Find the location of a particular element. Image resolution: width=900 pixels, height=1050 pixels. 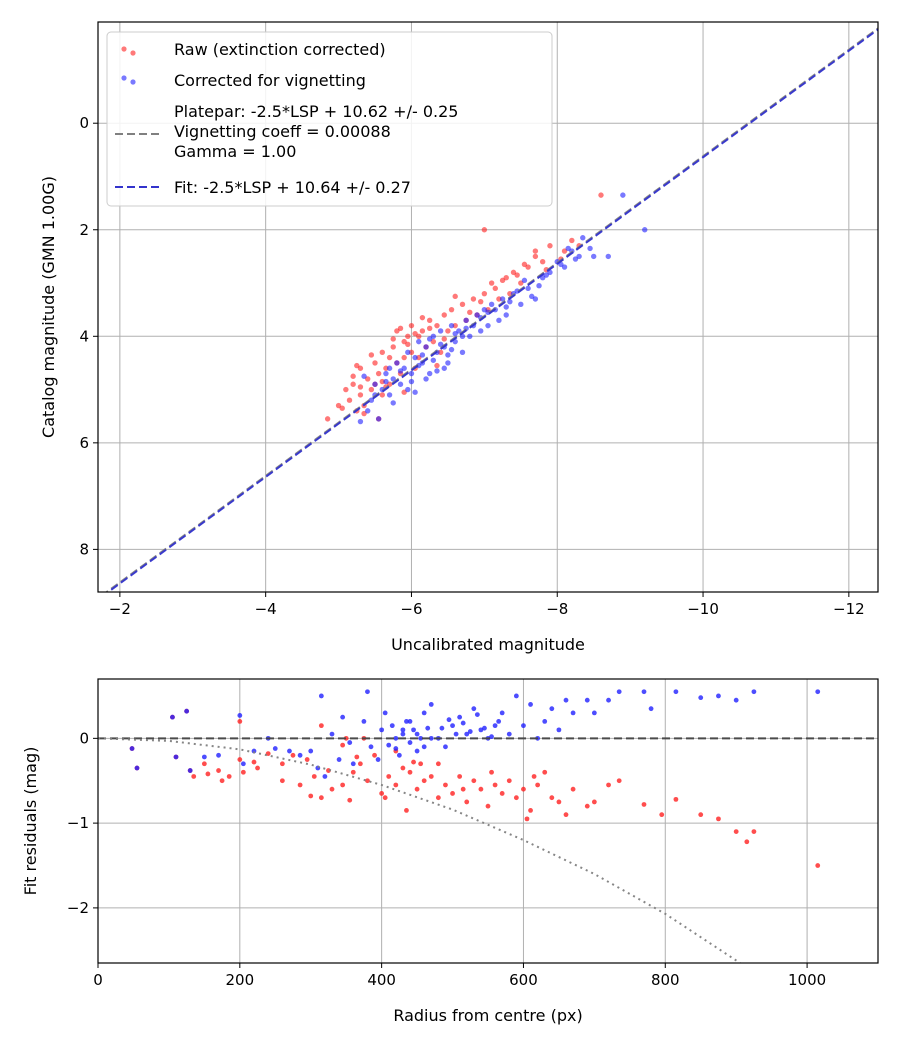

x-axis-label: Uncalibrated magnitude is located at coordinates (488, 644).